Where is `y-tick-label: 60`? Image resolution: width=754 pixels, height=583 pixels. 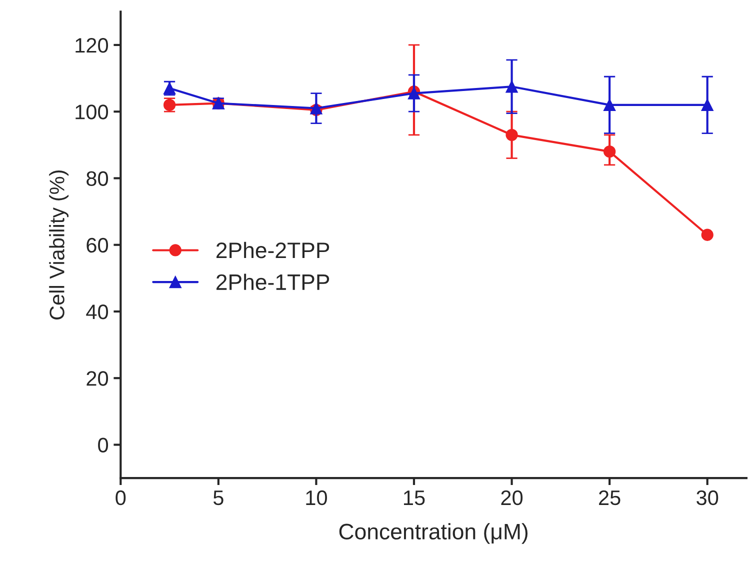
y-tick-label: 60 is located at coordinates (97, 245).